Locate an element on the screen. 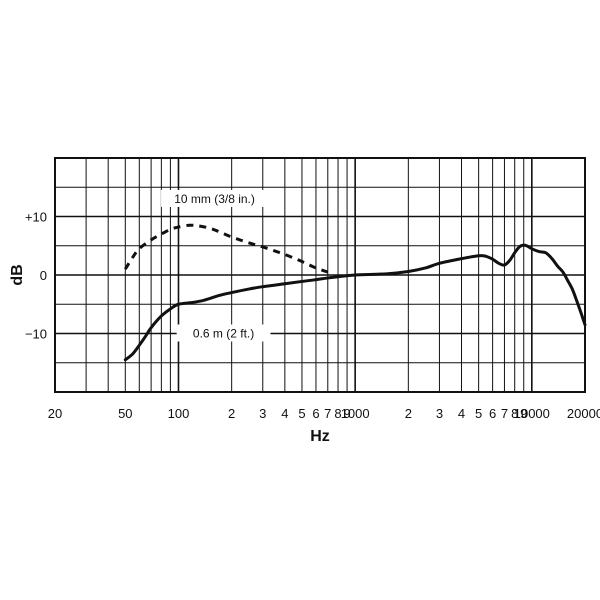 This screenshot has width=600, height=600. series-annotation: 10 mm (3/8 in.) is located at coordinates (214, 199).